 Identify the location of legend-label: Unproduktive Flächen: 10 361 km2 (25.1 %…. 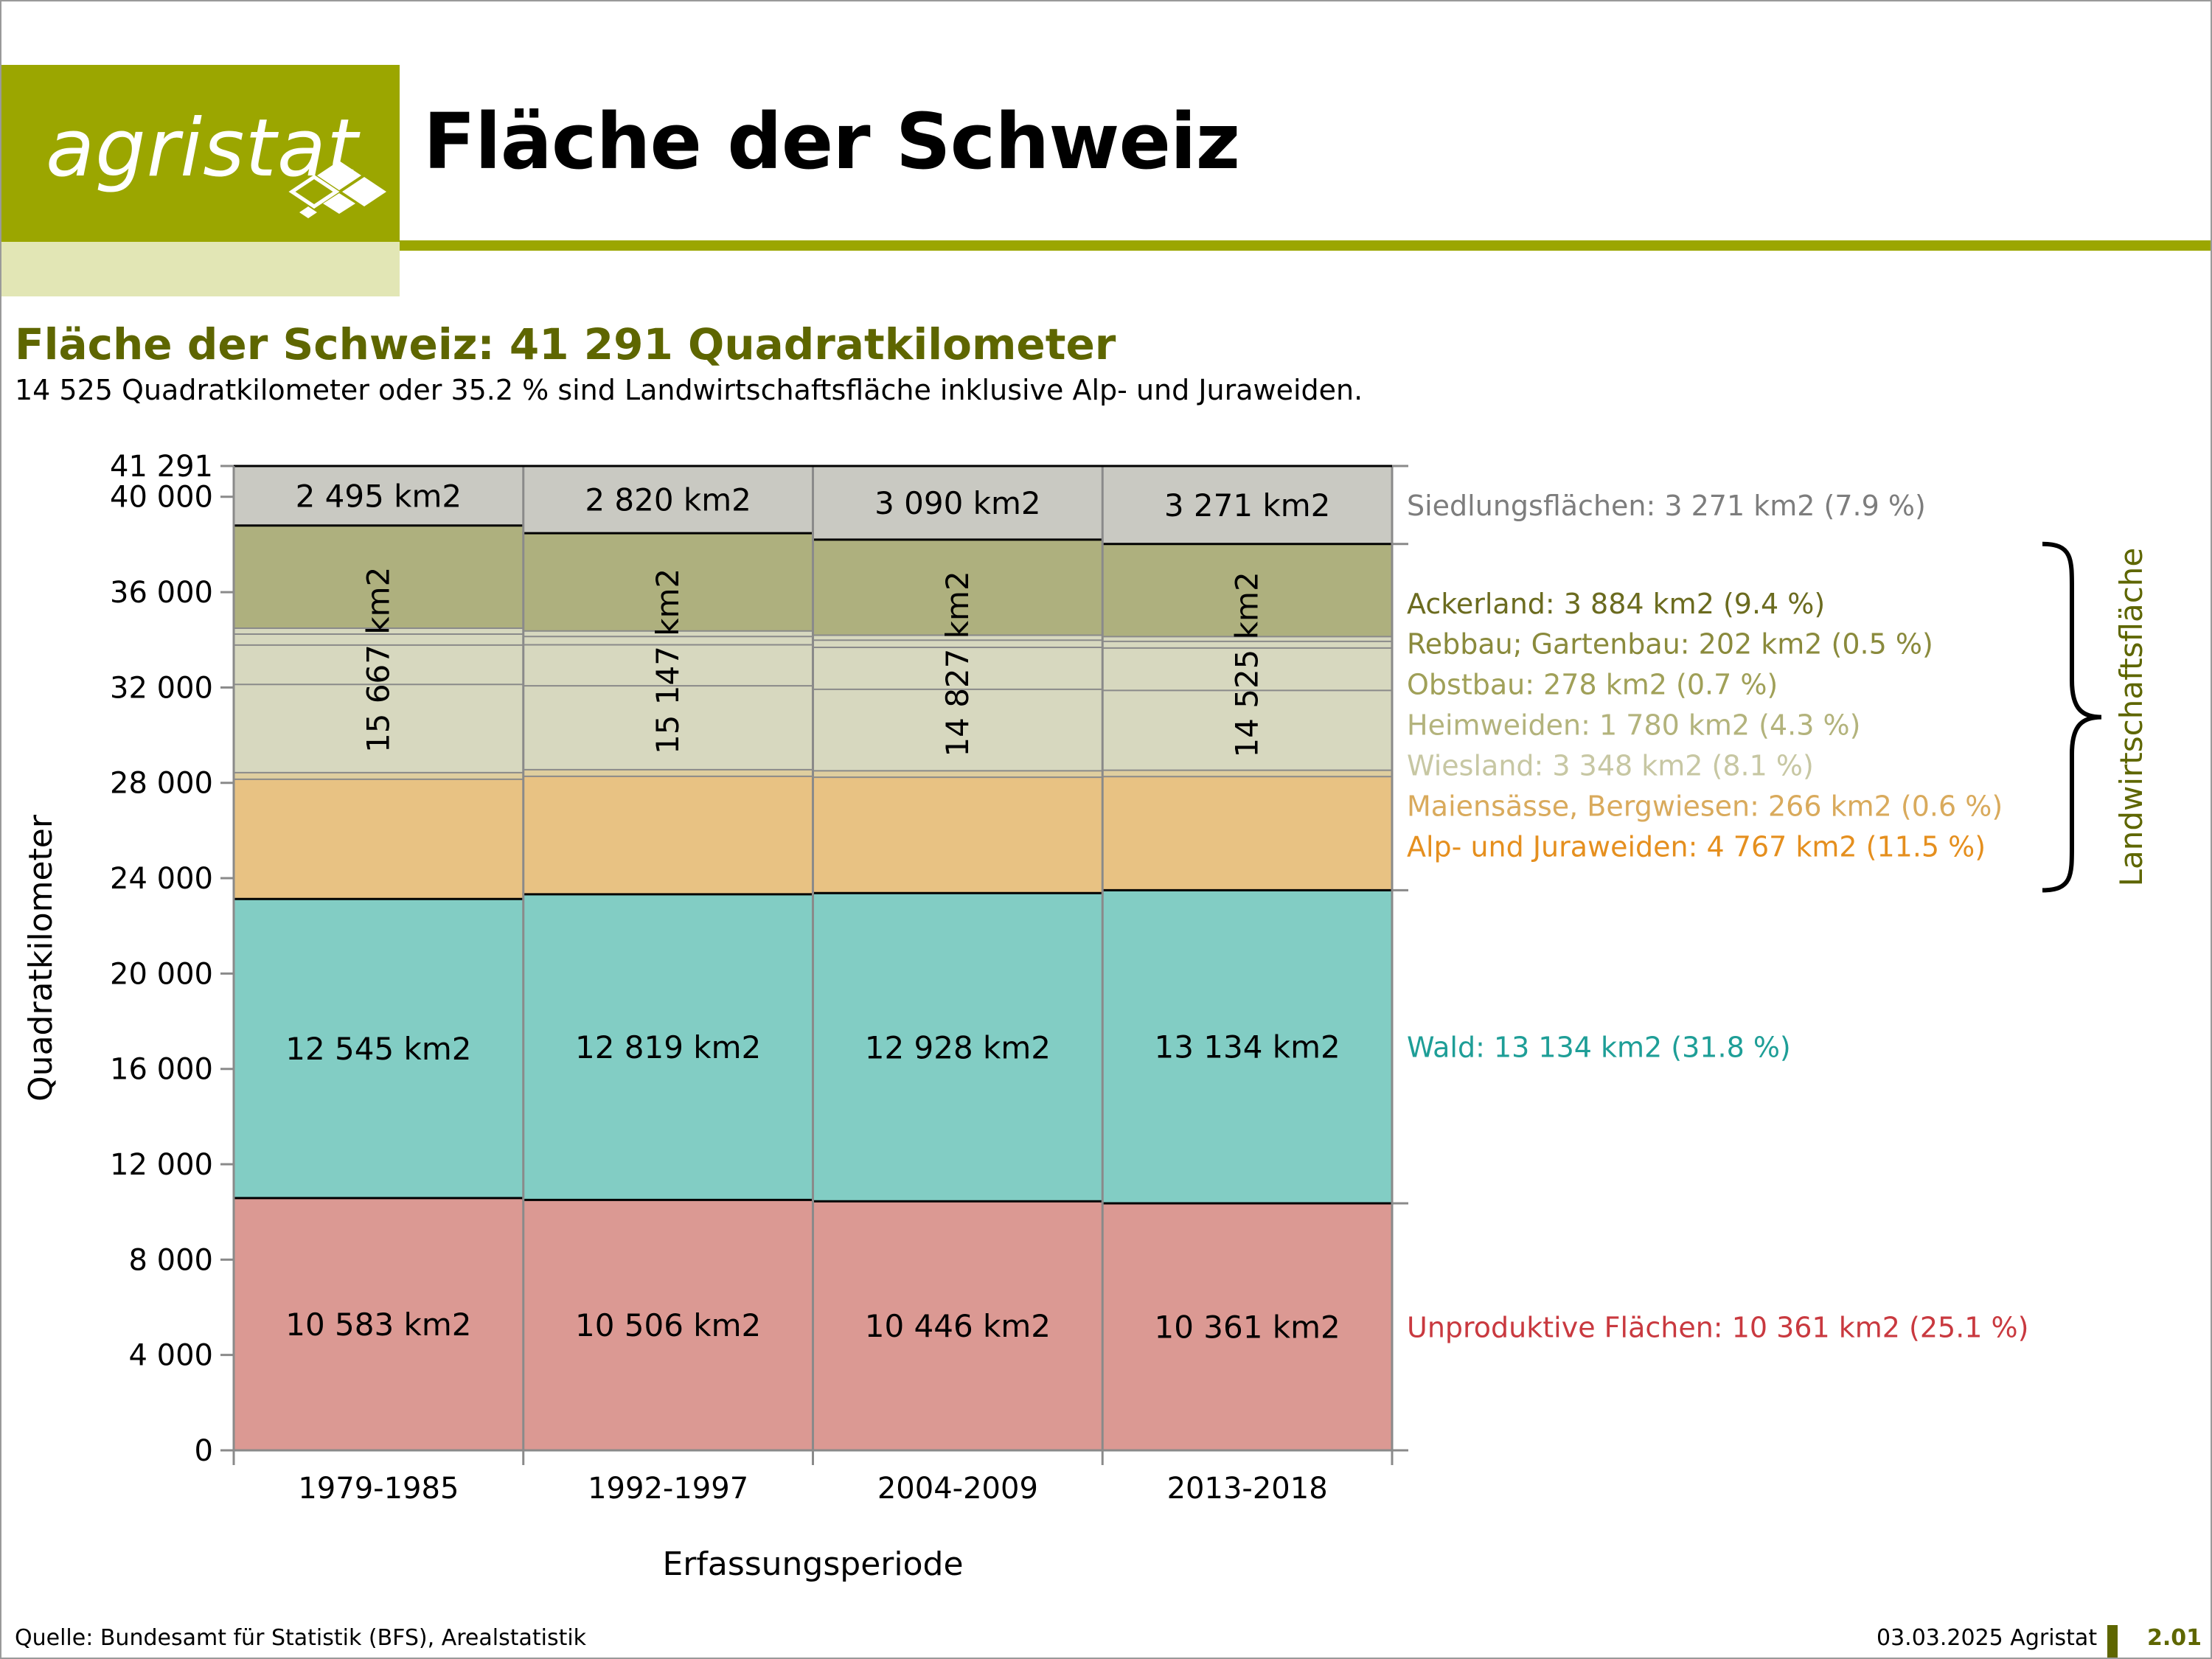
(1717, 1328).